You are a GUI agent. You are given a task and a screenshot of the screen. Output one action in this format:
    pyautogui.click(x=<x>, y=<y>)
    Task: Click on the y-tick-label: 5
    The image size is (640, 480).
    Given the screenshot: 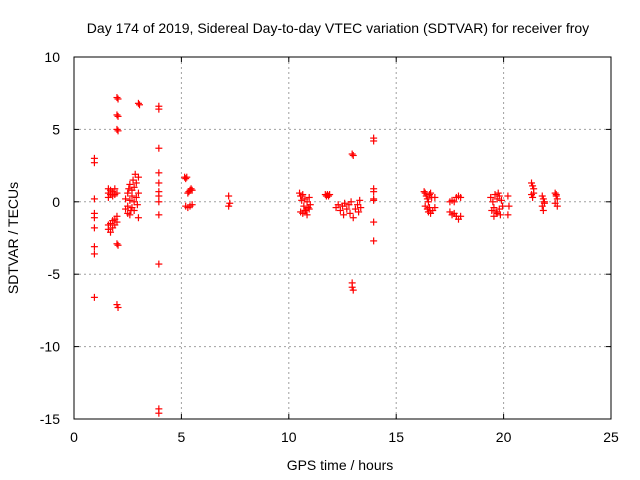 What is the action you would take?
    pyautogui.click(x=56, y=129)
    